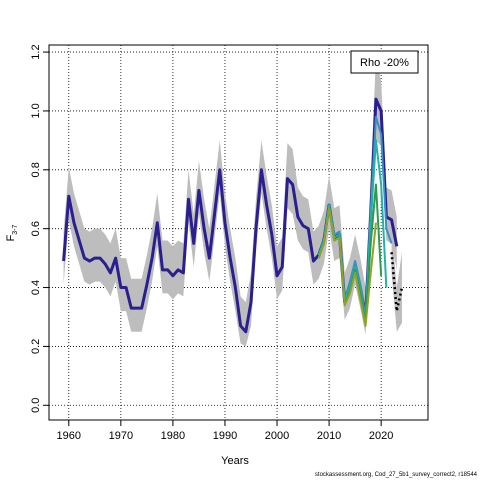 The width and height of the screenshot is (480, 480). Describe the element at coordinates (36, 51) in the screenshot. I see `y-tick-label: 1.2` at that location.